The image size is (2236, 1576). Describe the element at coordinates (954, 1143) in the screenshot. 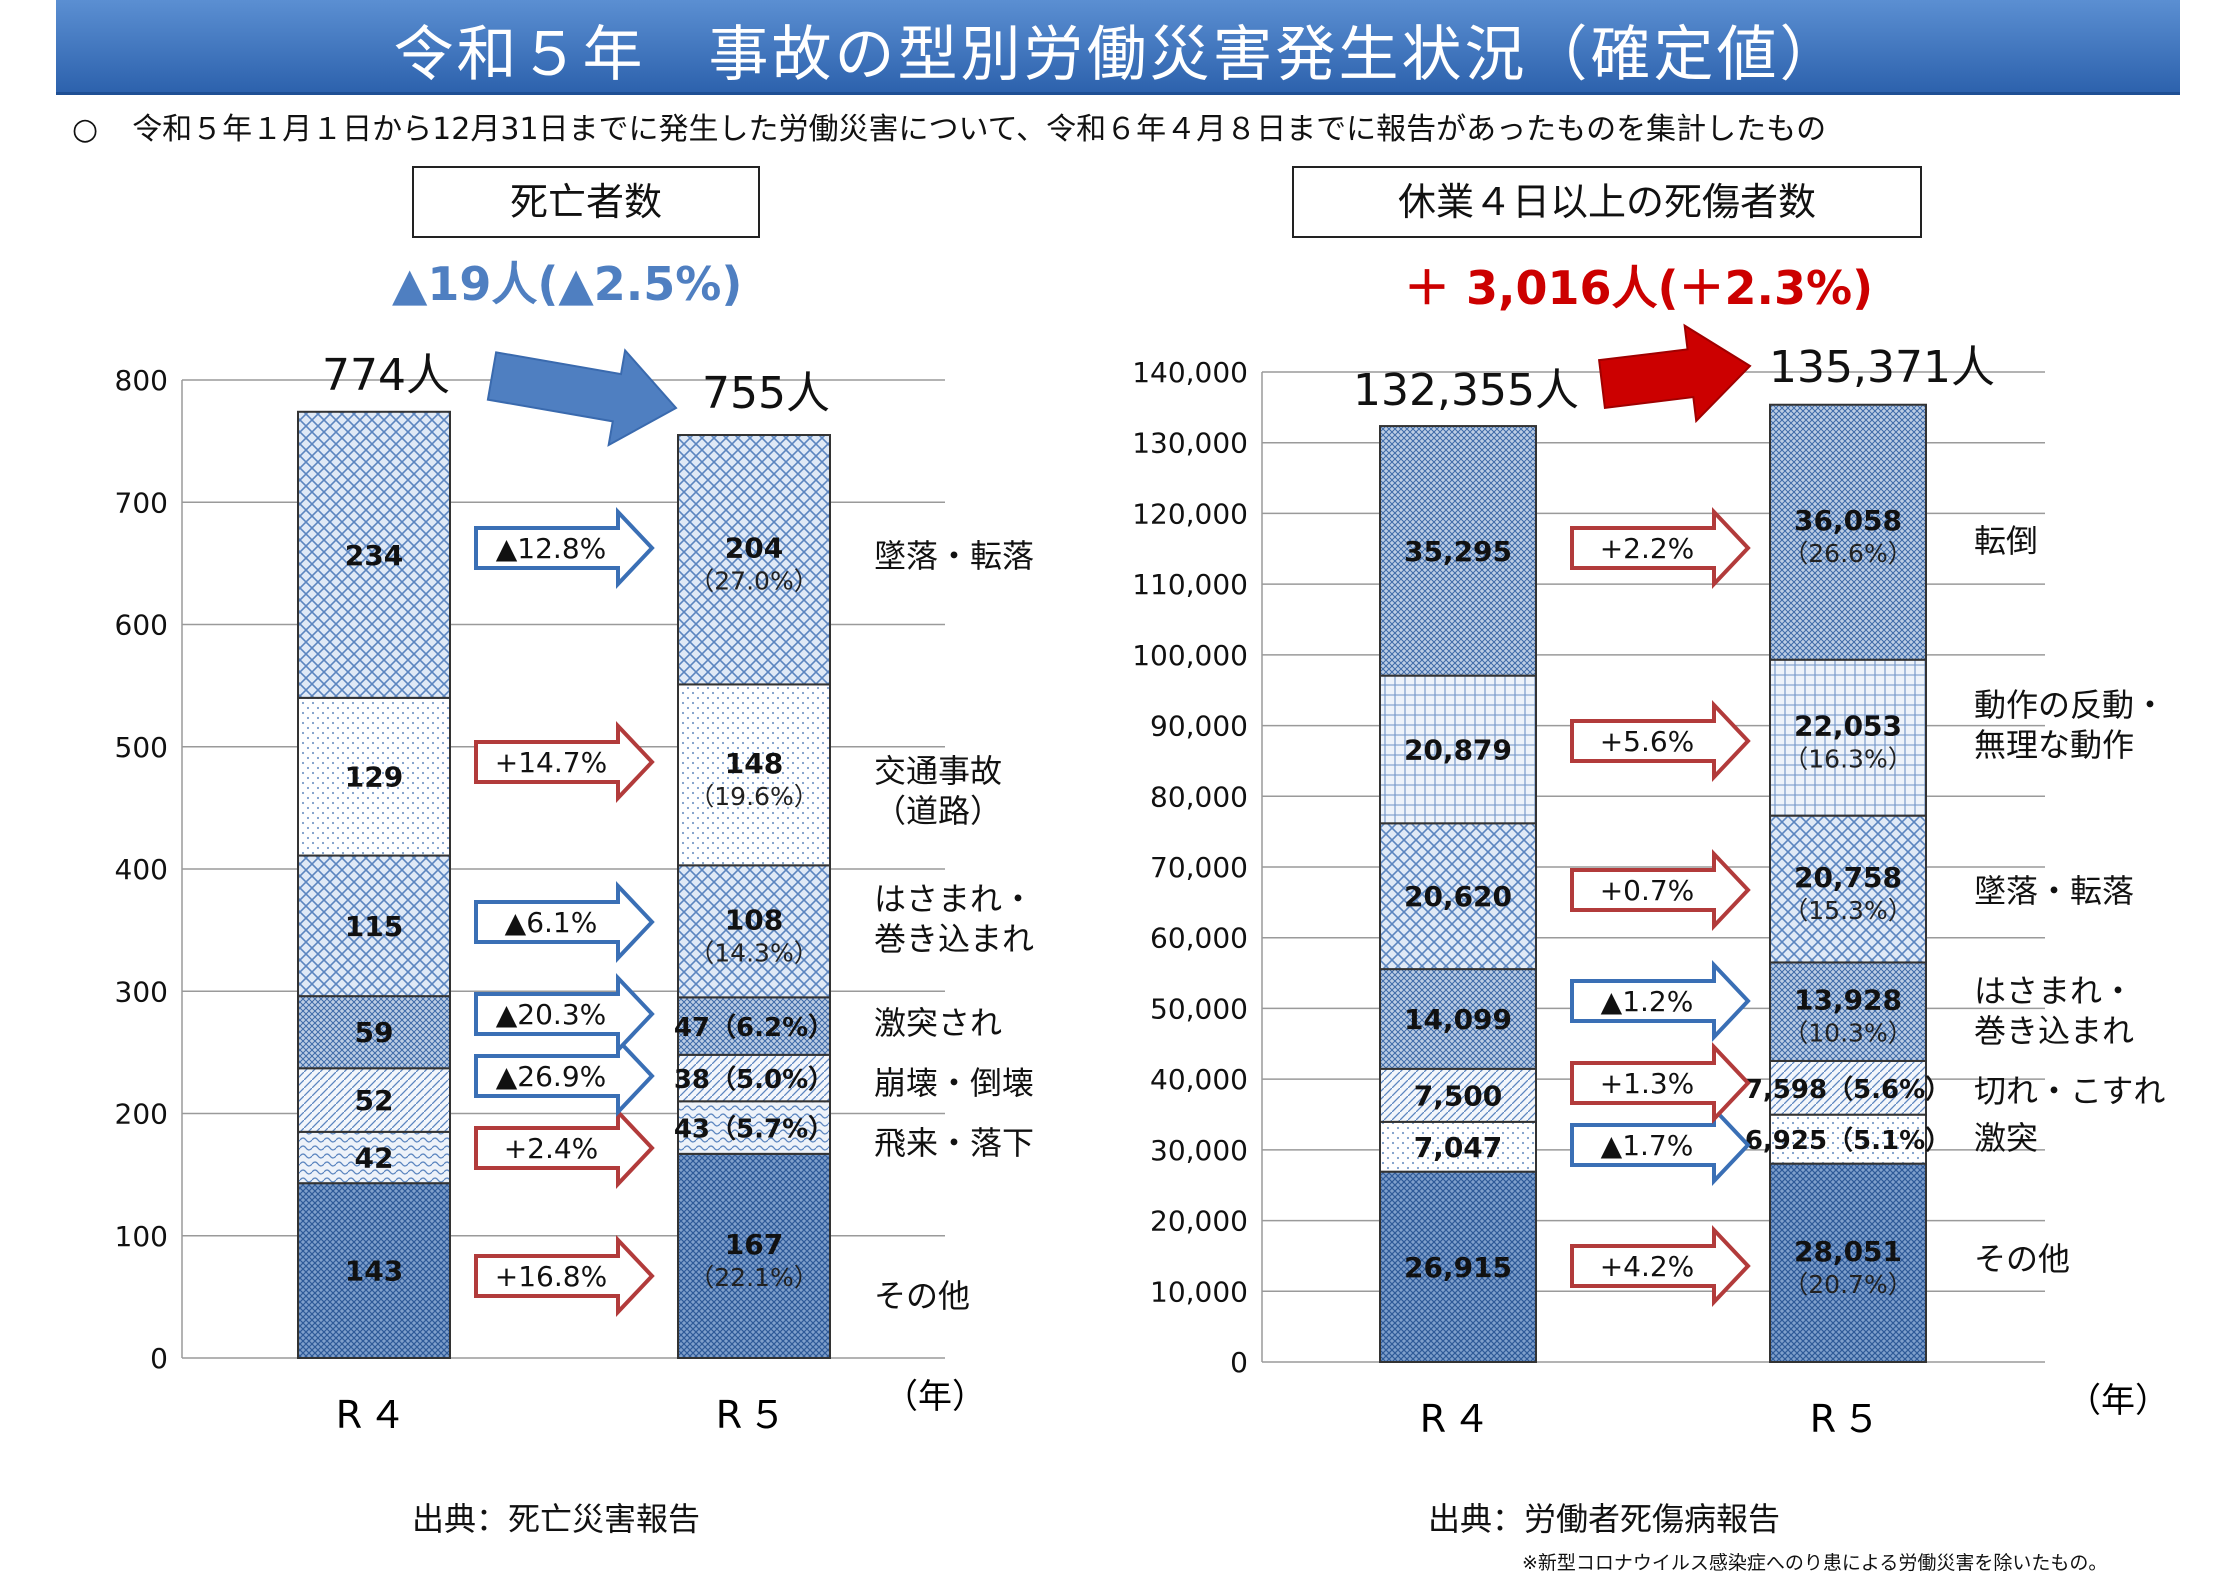

I see `series-name-label: 飛来・落下` at that location.